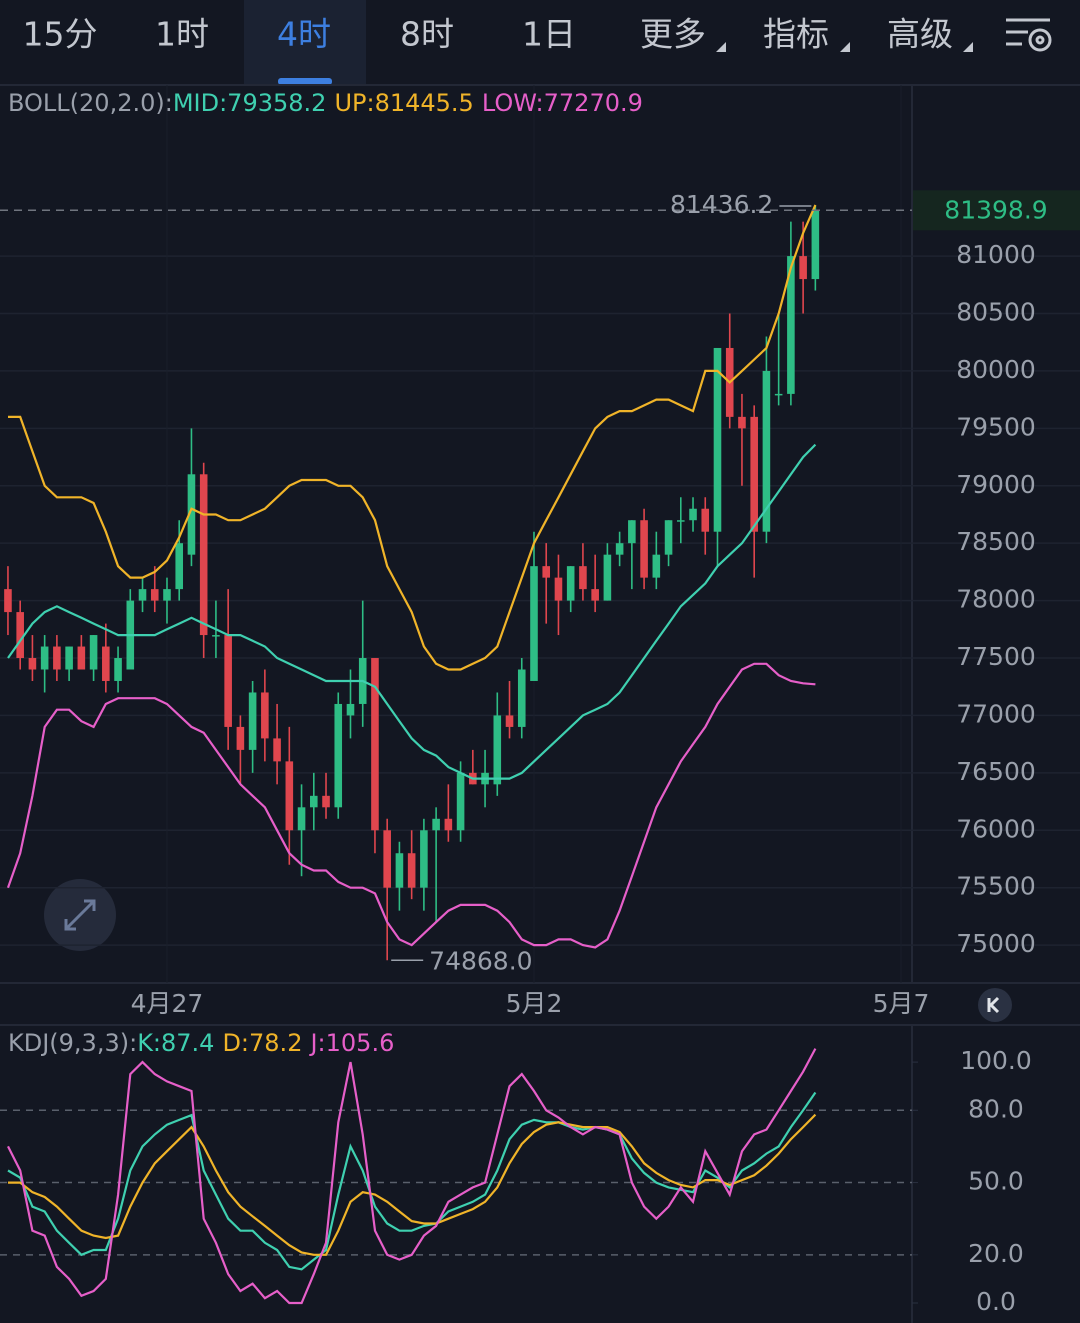  Describe the element at coordinates (304, 34) in the screenshot. I see `tab: 4时` at that location.